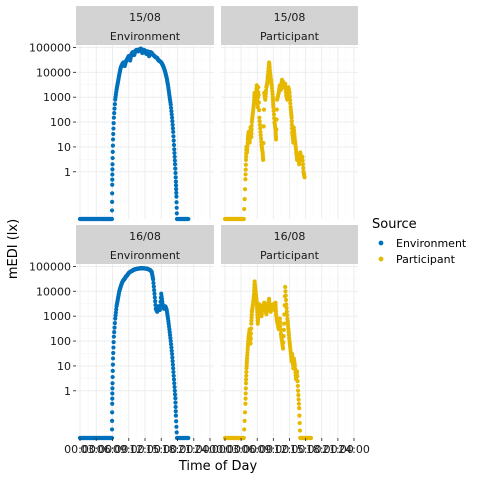 This screenshot has width=480, height=480. I want to click on y-tick-label: 10000, so click(53, 72).